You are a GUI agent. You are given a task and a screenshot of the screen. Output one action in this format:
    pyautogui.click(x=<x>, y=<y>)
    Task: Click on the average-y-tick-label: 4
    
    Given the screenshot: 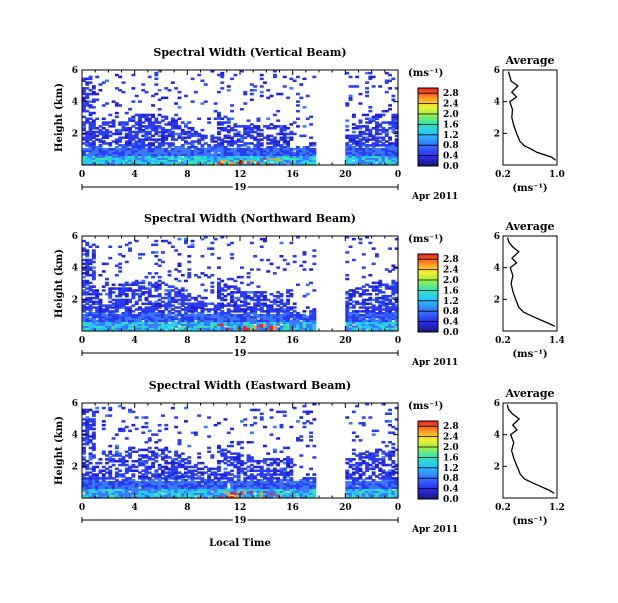 What is the action you would take?
    pyautogui.click(x=497, y=103)
    